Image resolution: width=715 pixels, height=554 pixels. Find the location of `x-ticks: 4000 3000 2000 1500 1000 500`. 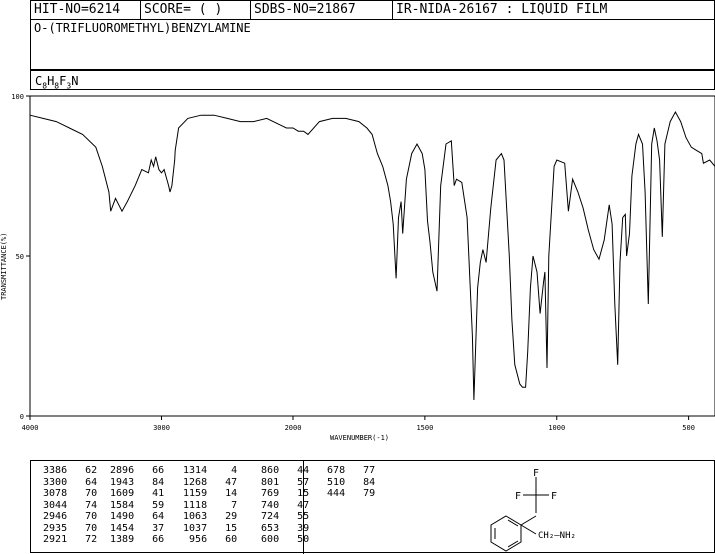

x-ticks: 4000 3000 2000 1500 1000 500 is located at coordinates (358, 424).